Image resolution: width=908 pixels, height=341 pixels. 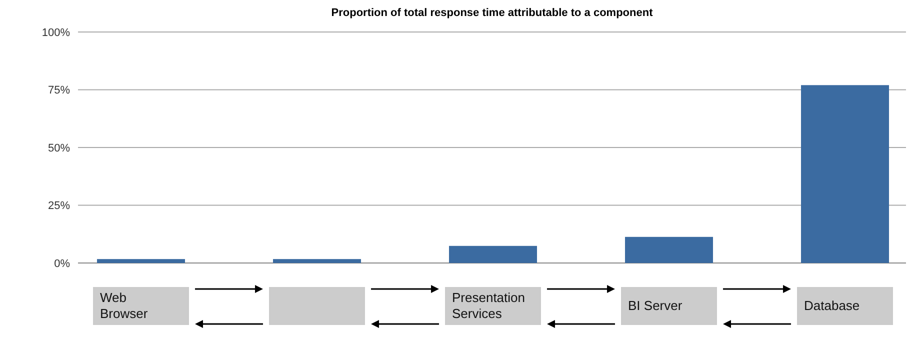 What do you see at coordinates (492, 13) in the screenshot?
I see `chart-title: Proportion of total response time attributable to a component` at bounding box center [492, 13].